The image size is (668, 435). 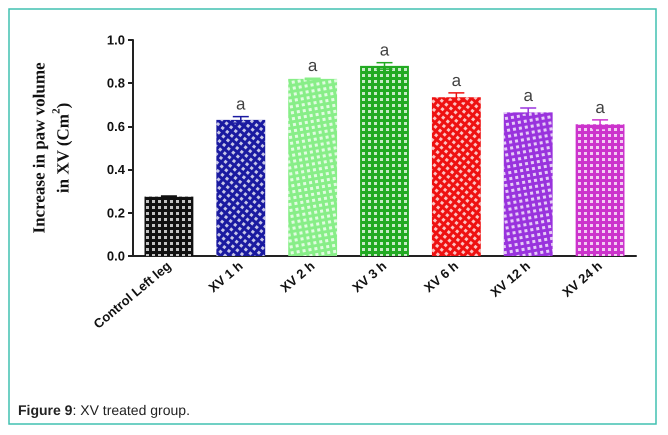 I want to click on x-tick-label: XV 3 h, so click(x=369, y=277).